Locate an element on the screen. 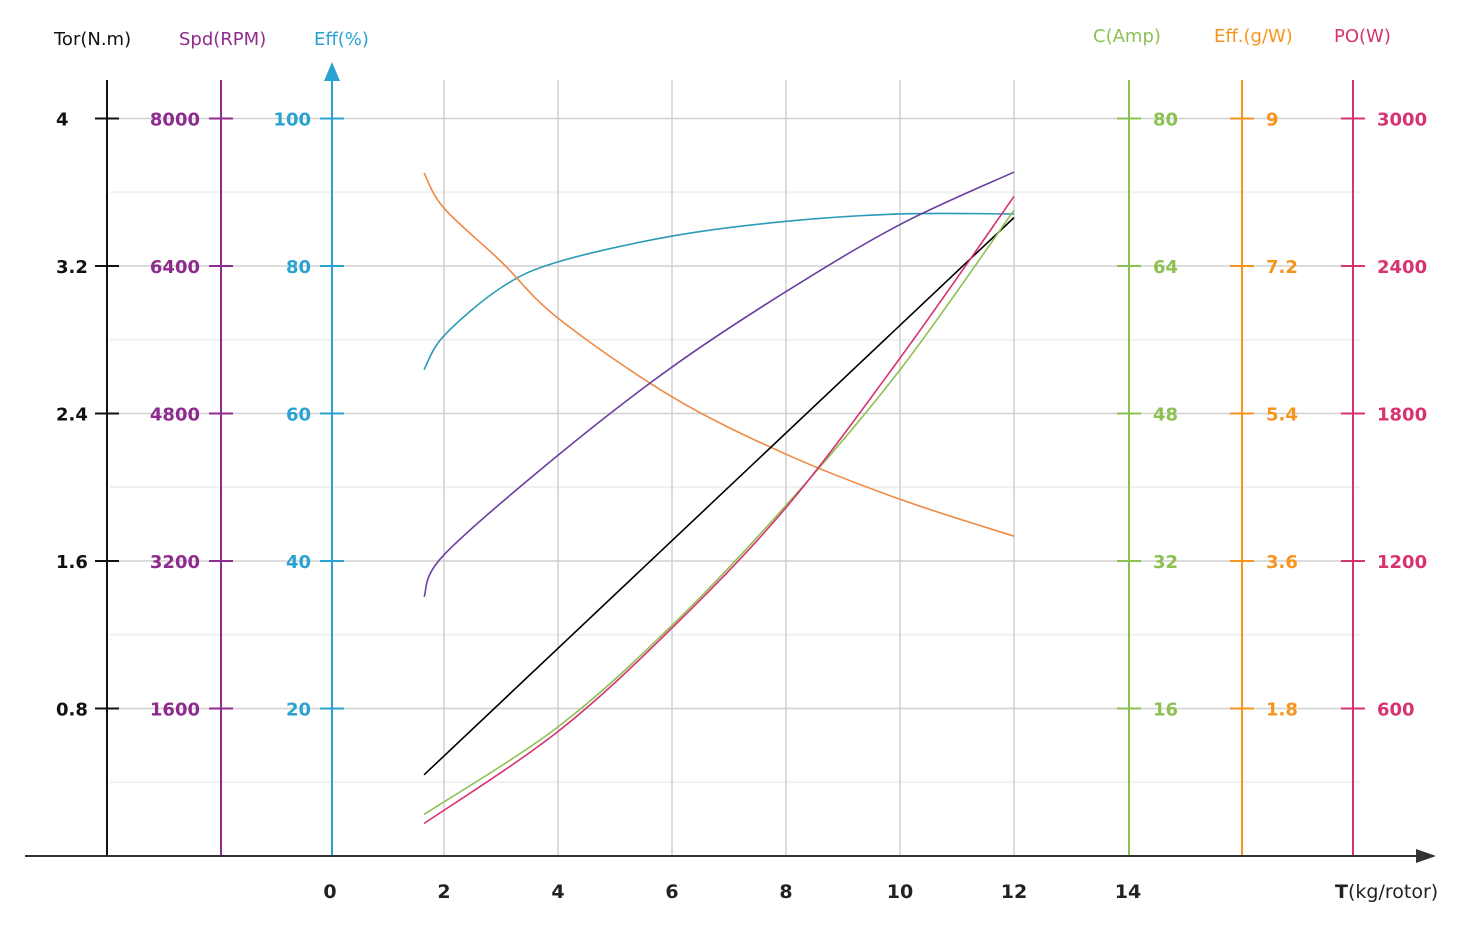  tor-tick-label: 3.2 is located at coordinates (72, 267).